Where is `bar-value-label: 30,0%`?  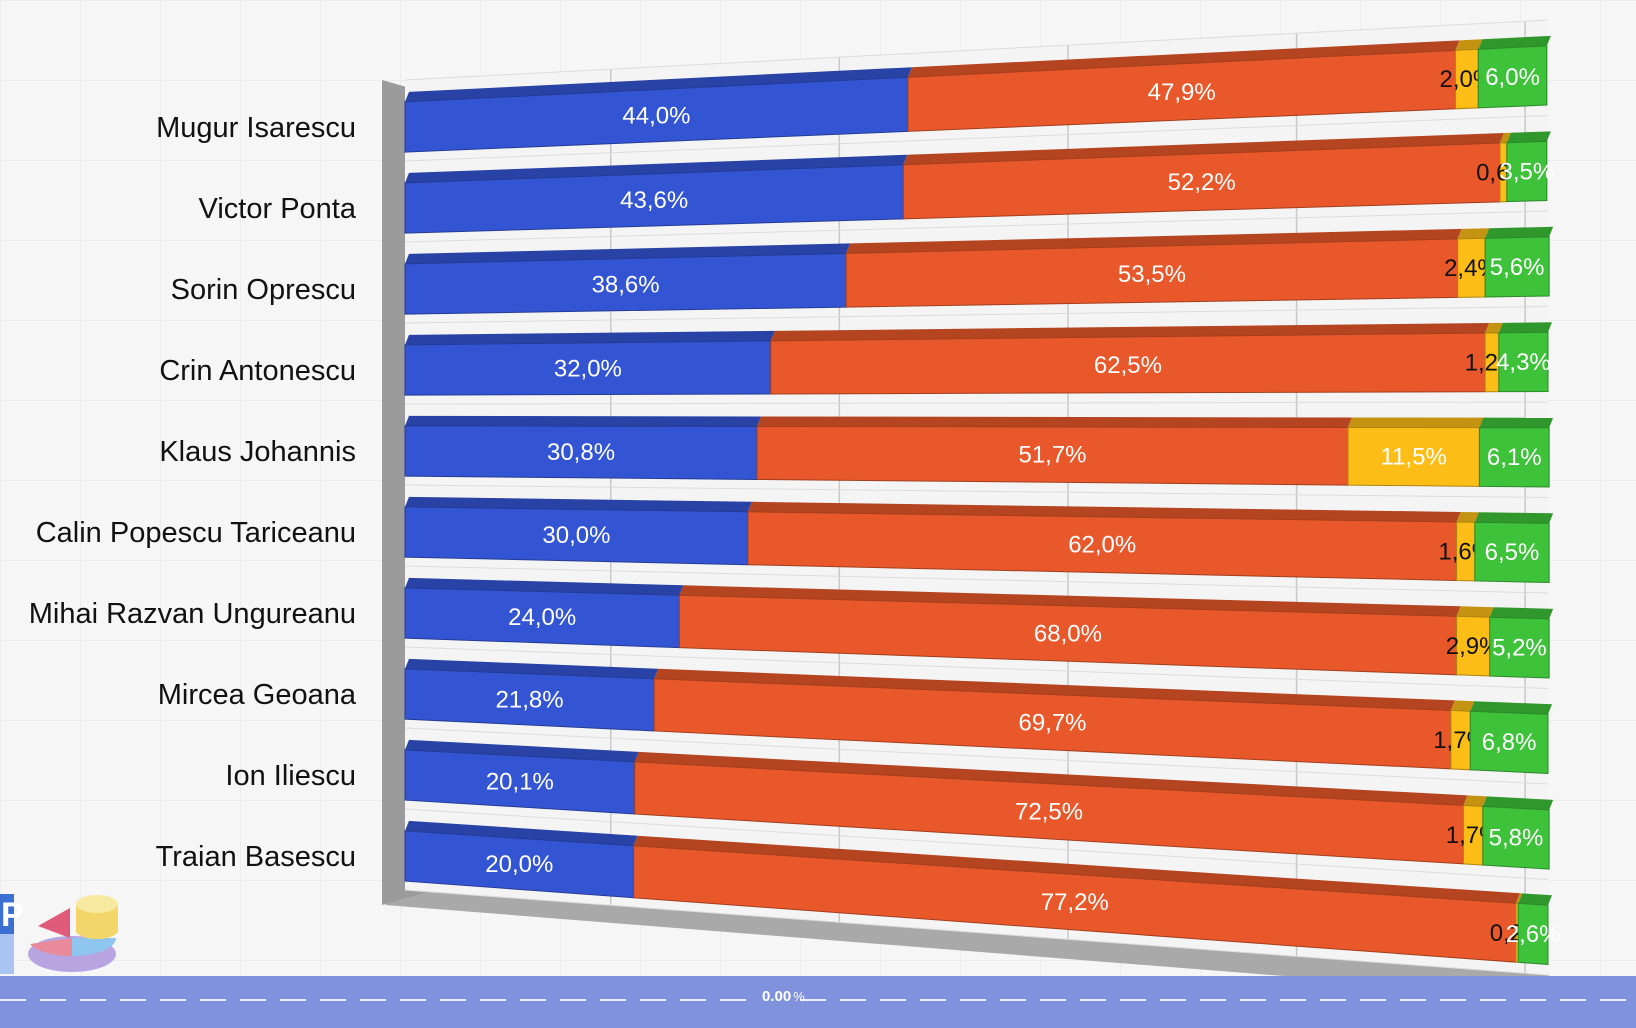
bar-value-label: 30,0% is located at coordinates (576, 535).